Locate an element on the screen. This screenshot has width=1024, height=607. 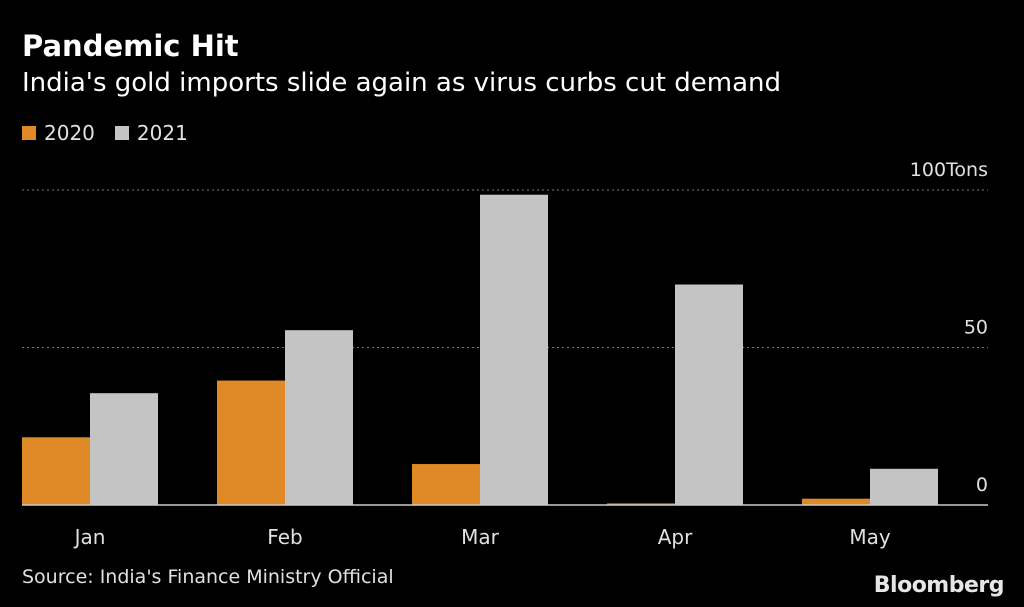
legend-item-2020: 2020 is located at coordinates (58, 133).